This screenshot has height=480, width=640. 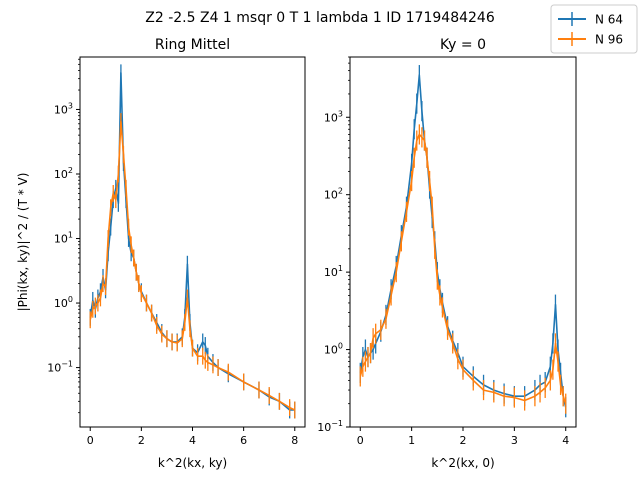 I want to click on x-tick-label: 1, so click(x=411, y=440).